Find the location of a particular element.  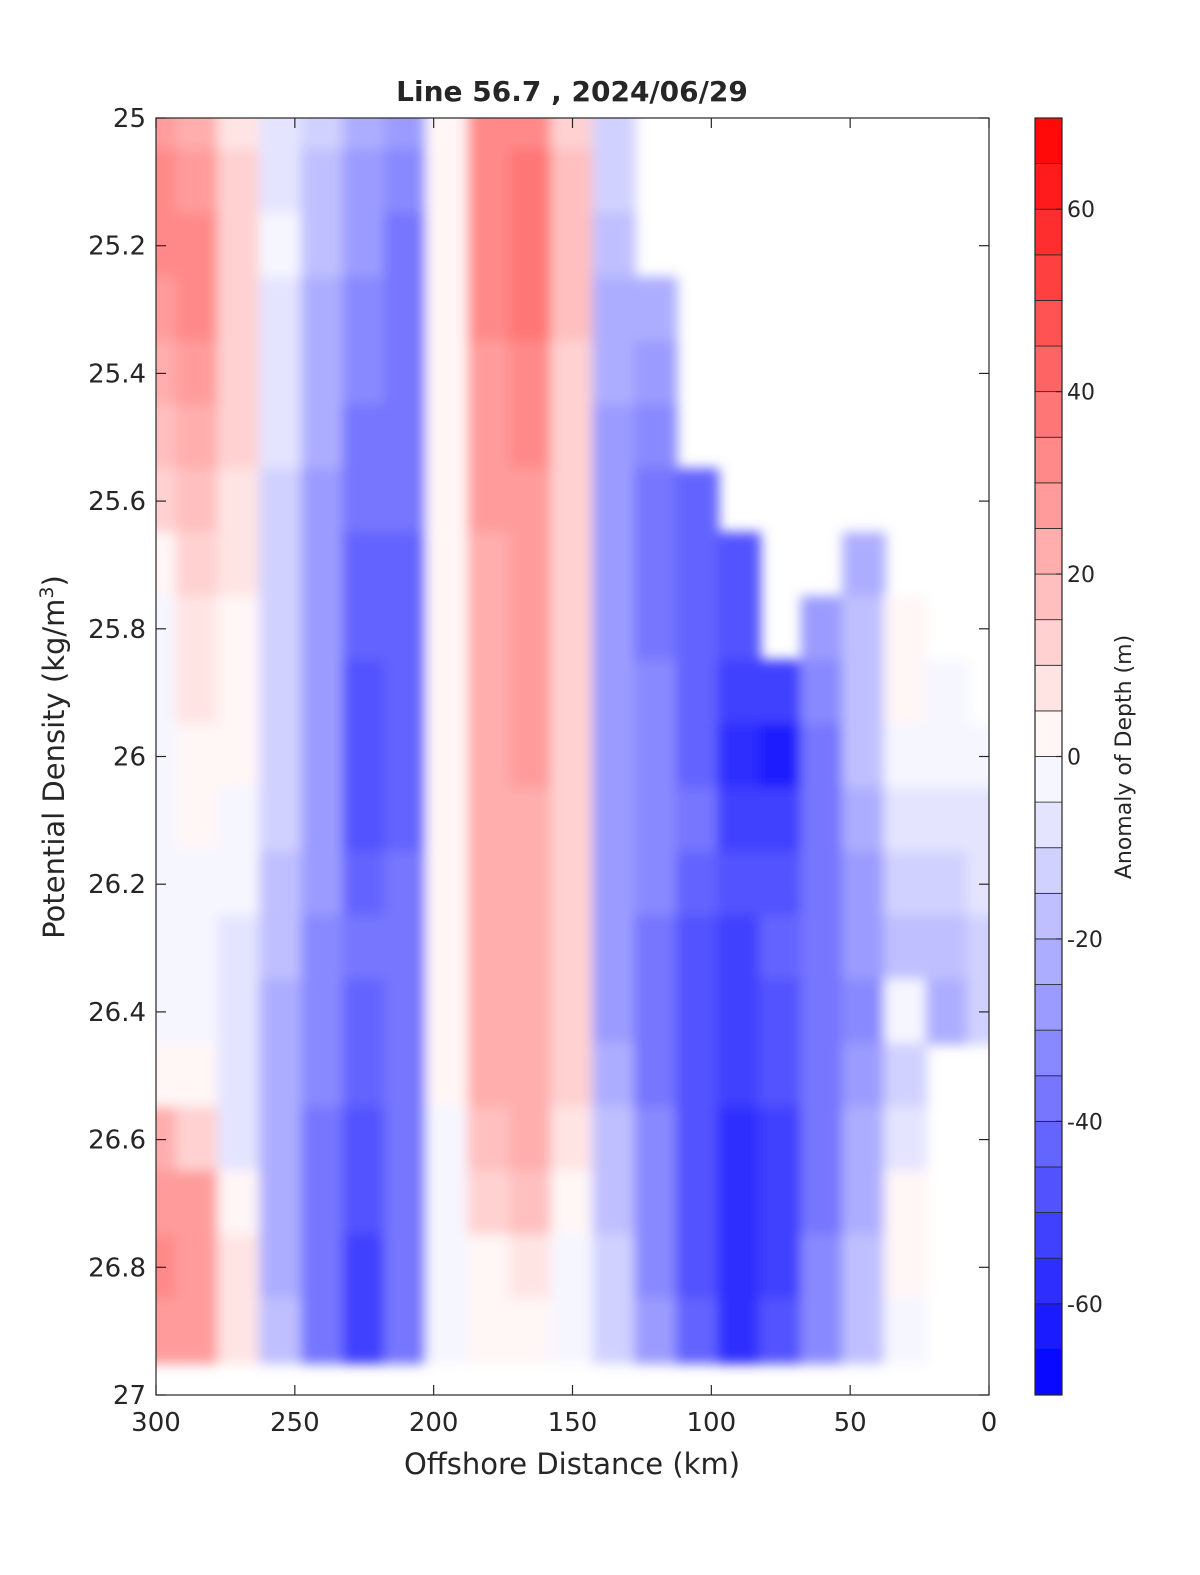

x-tick-label: 100 is located at coordinates (712, 1423).